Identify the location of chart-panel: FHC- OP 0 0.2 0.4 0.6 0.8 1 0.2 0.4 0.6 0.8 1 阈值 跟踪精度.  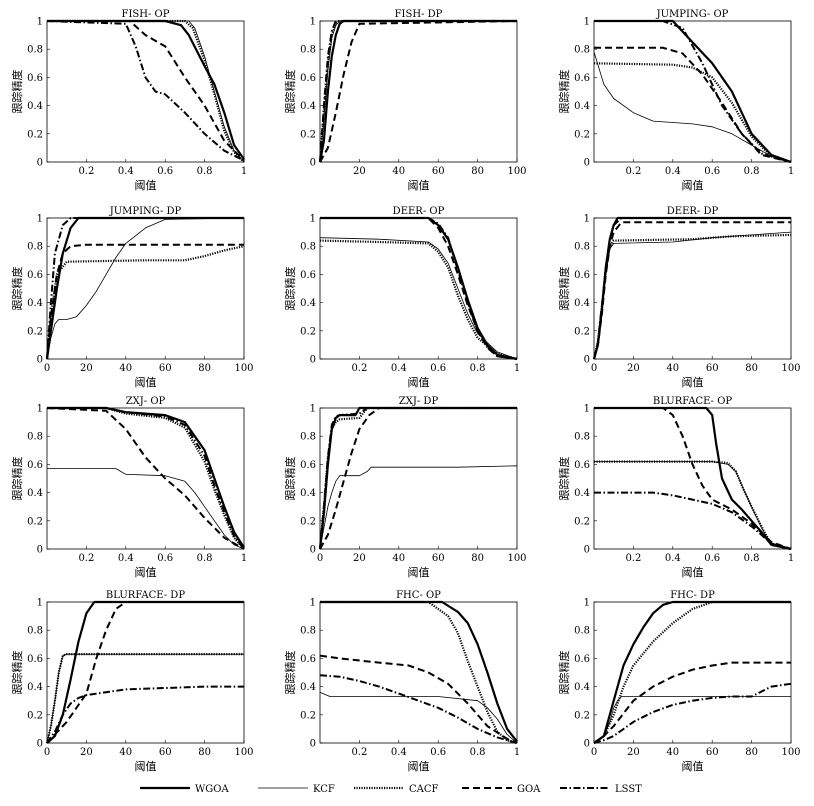
(401, 681).